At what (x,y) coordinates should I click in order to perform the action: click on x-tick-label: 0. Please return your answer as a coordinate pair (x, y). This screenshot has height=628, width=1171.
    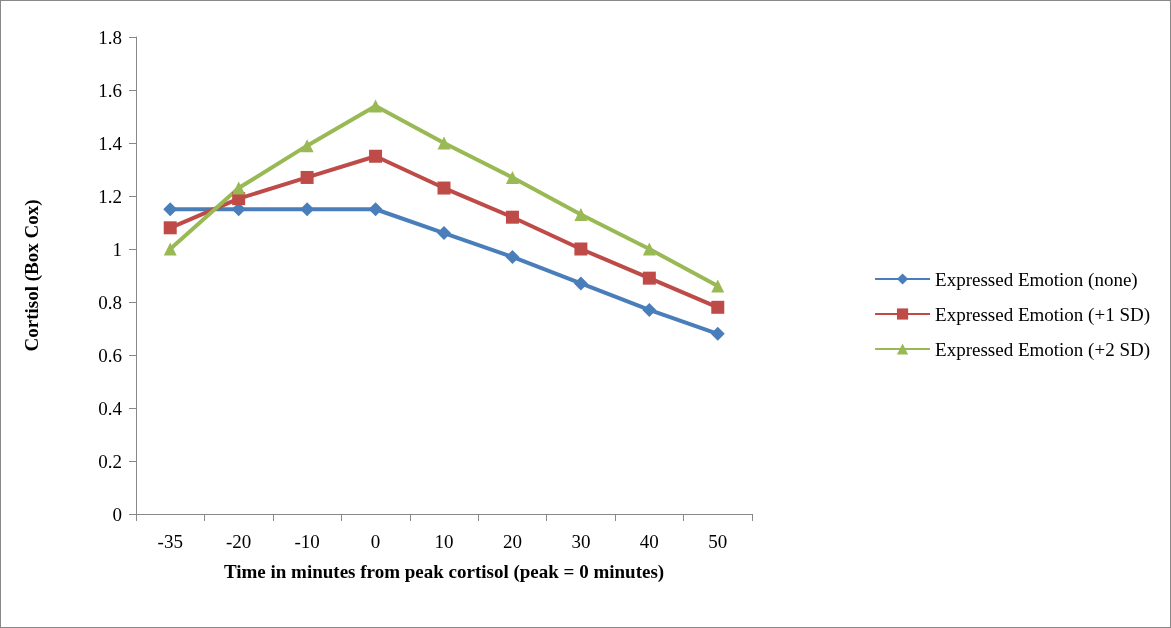
    Looking at the image, I should click on (375, 541).